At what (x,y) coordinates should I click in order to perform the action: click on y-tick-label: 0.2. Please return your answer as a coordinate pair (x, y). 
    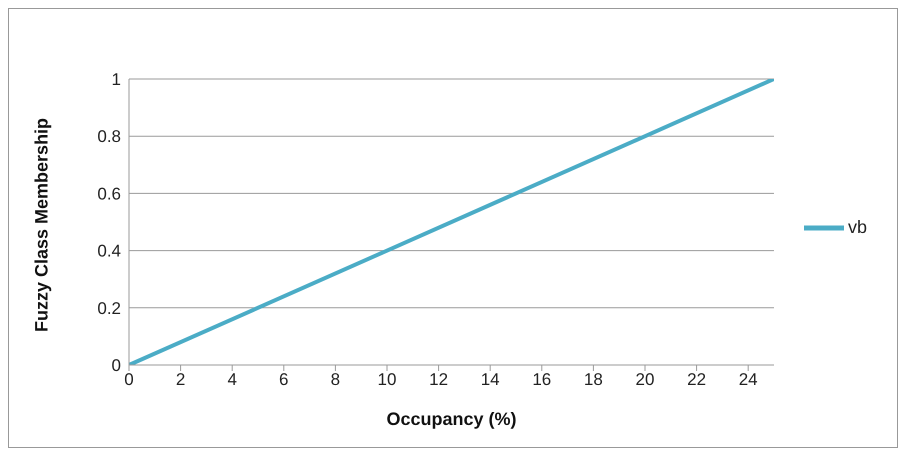
    Looking at the image, I should click on (109, 308).